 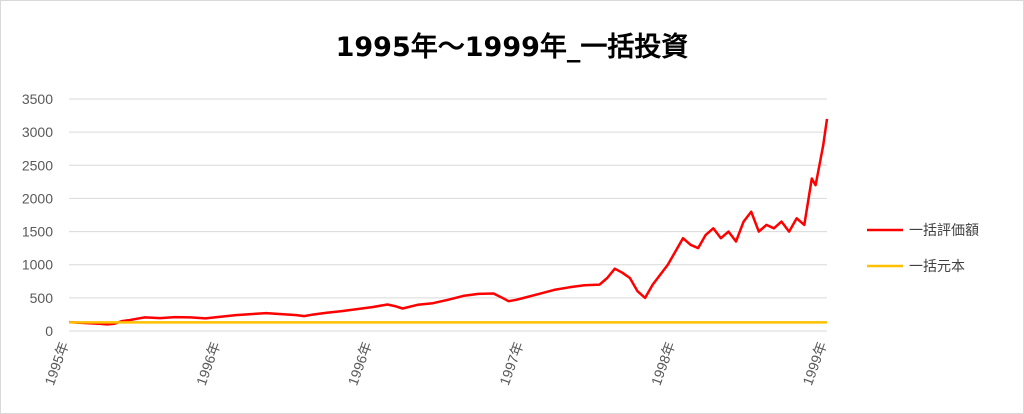 What do you see at coordinates (37, 215) in the screenshot?
I see `y-axis-ticks: 0 500 1000 1500 2000 2500 3000 3500` at bounding box center [37, 215].